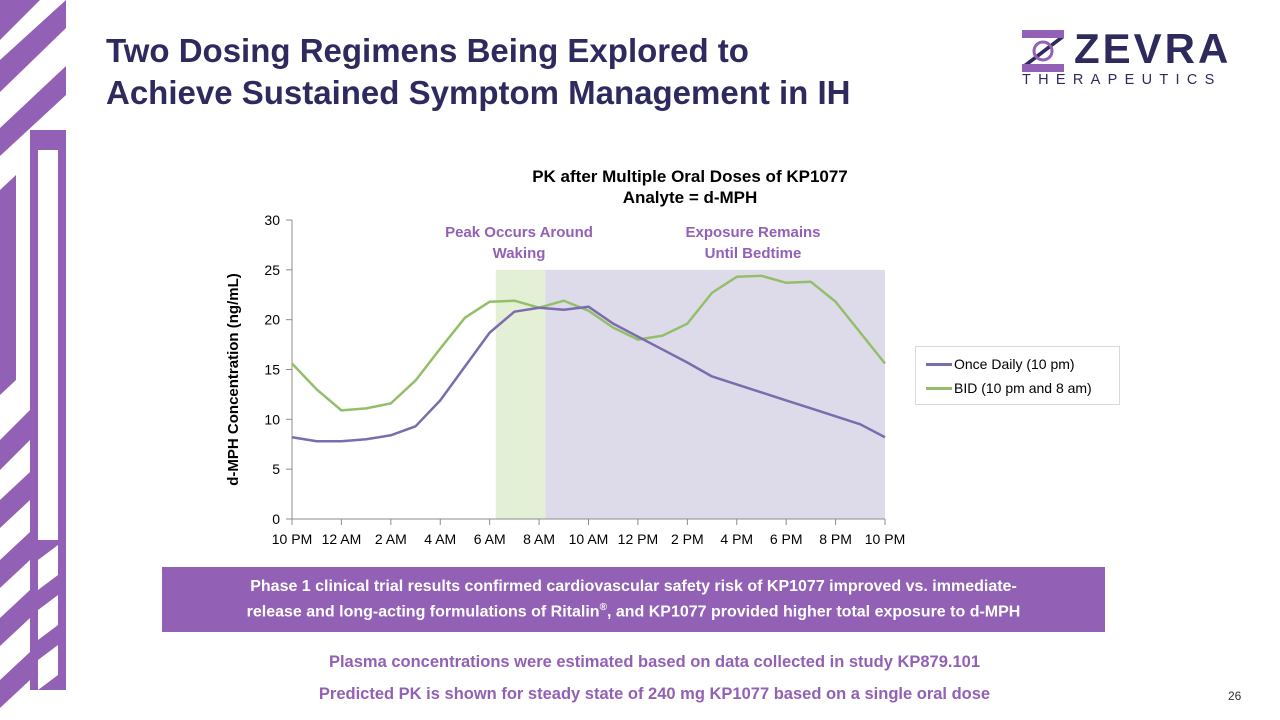 The image size is (1280, 720). What do you see at coordinates (589, 539) in the screenshot?
I see `x-tick-label: 10 AM` at bounding box center [589, 539].